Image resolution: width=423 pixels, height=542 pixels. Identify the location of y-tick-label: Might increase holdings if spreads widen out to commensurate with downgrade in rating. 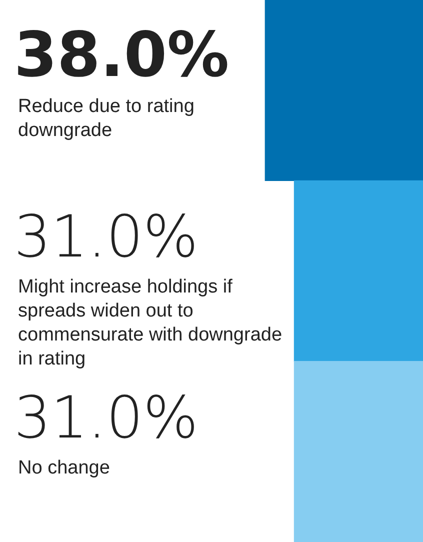
(150, 323).